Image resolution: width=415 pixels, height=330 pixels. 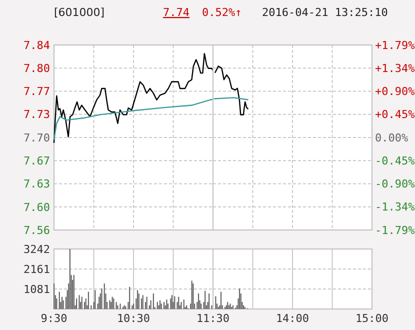 I want to click on text: 2016-04-21 13:25:10, so click(x=325, y=12).